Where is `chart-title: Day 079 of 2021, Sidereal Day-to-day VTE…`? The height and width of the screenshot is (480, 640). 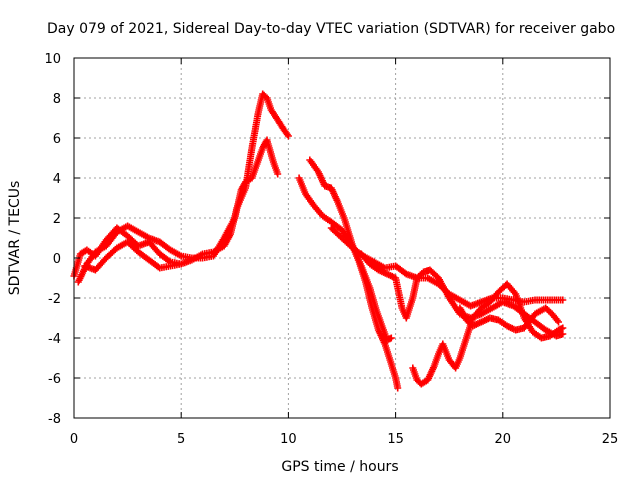
chart-title: Day 079 of 2021, Sidereal Day-to-day VTE… is located at coordinates (331, 29).